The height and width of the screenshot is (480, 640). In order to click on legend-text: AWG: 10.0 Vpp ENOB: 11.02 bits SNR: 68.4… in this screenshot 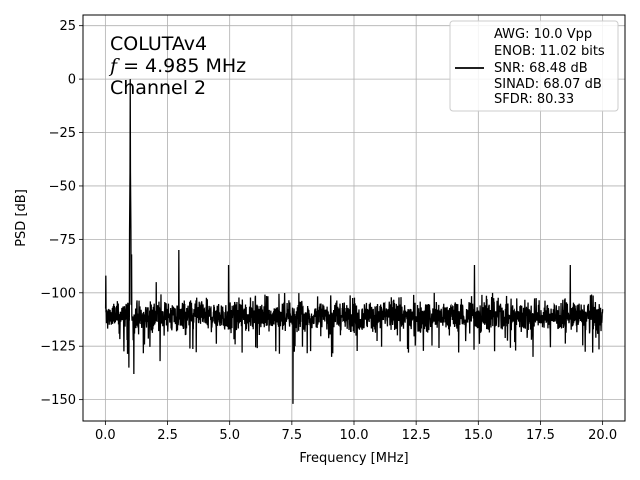, I will do `click(551, 67)`.